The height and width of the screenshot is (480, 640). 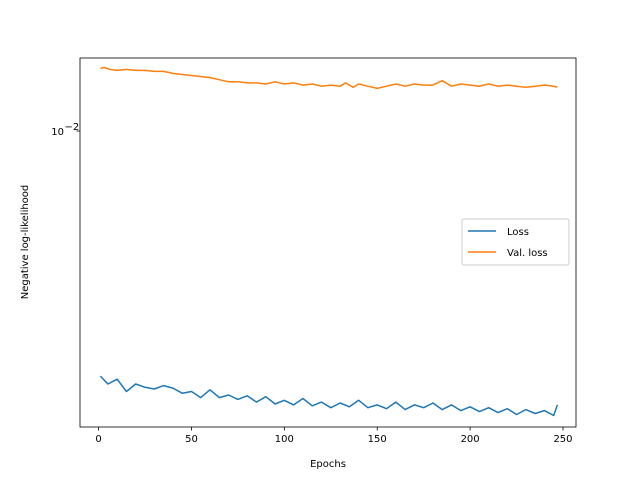 What do you see at coordinates (527, 253) in the screenshot?
I see `legend-label-val-loss: Val. loss` at bounding box center [527, 253].